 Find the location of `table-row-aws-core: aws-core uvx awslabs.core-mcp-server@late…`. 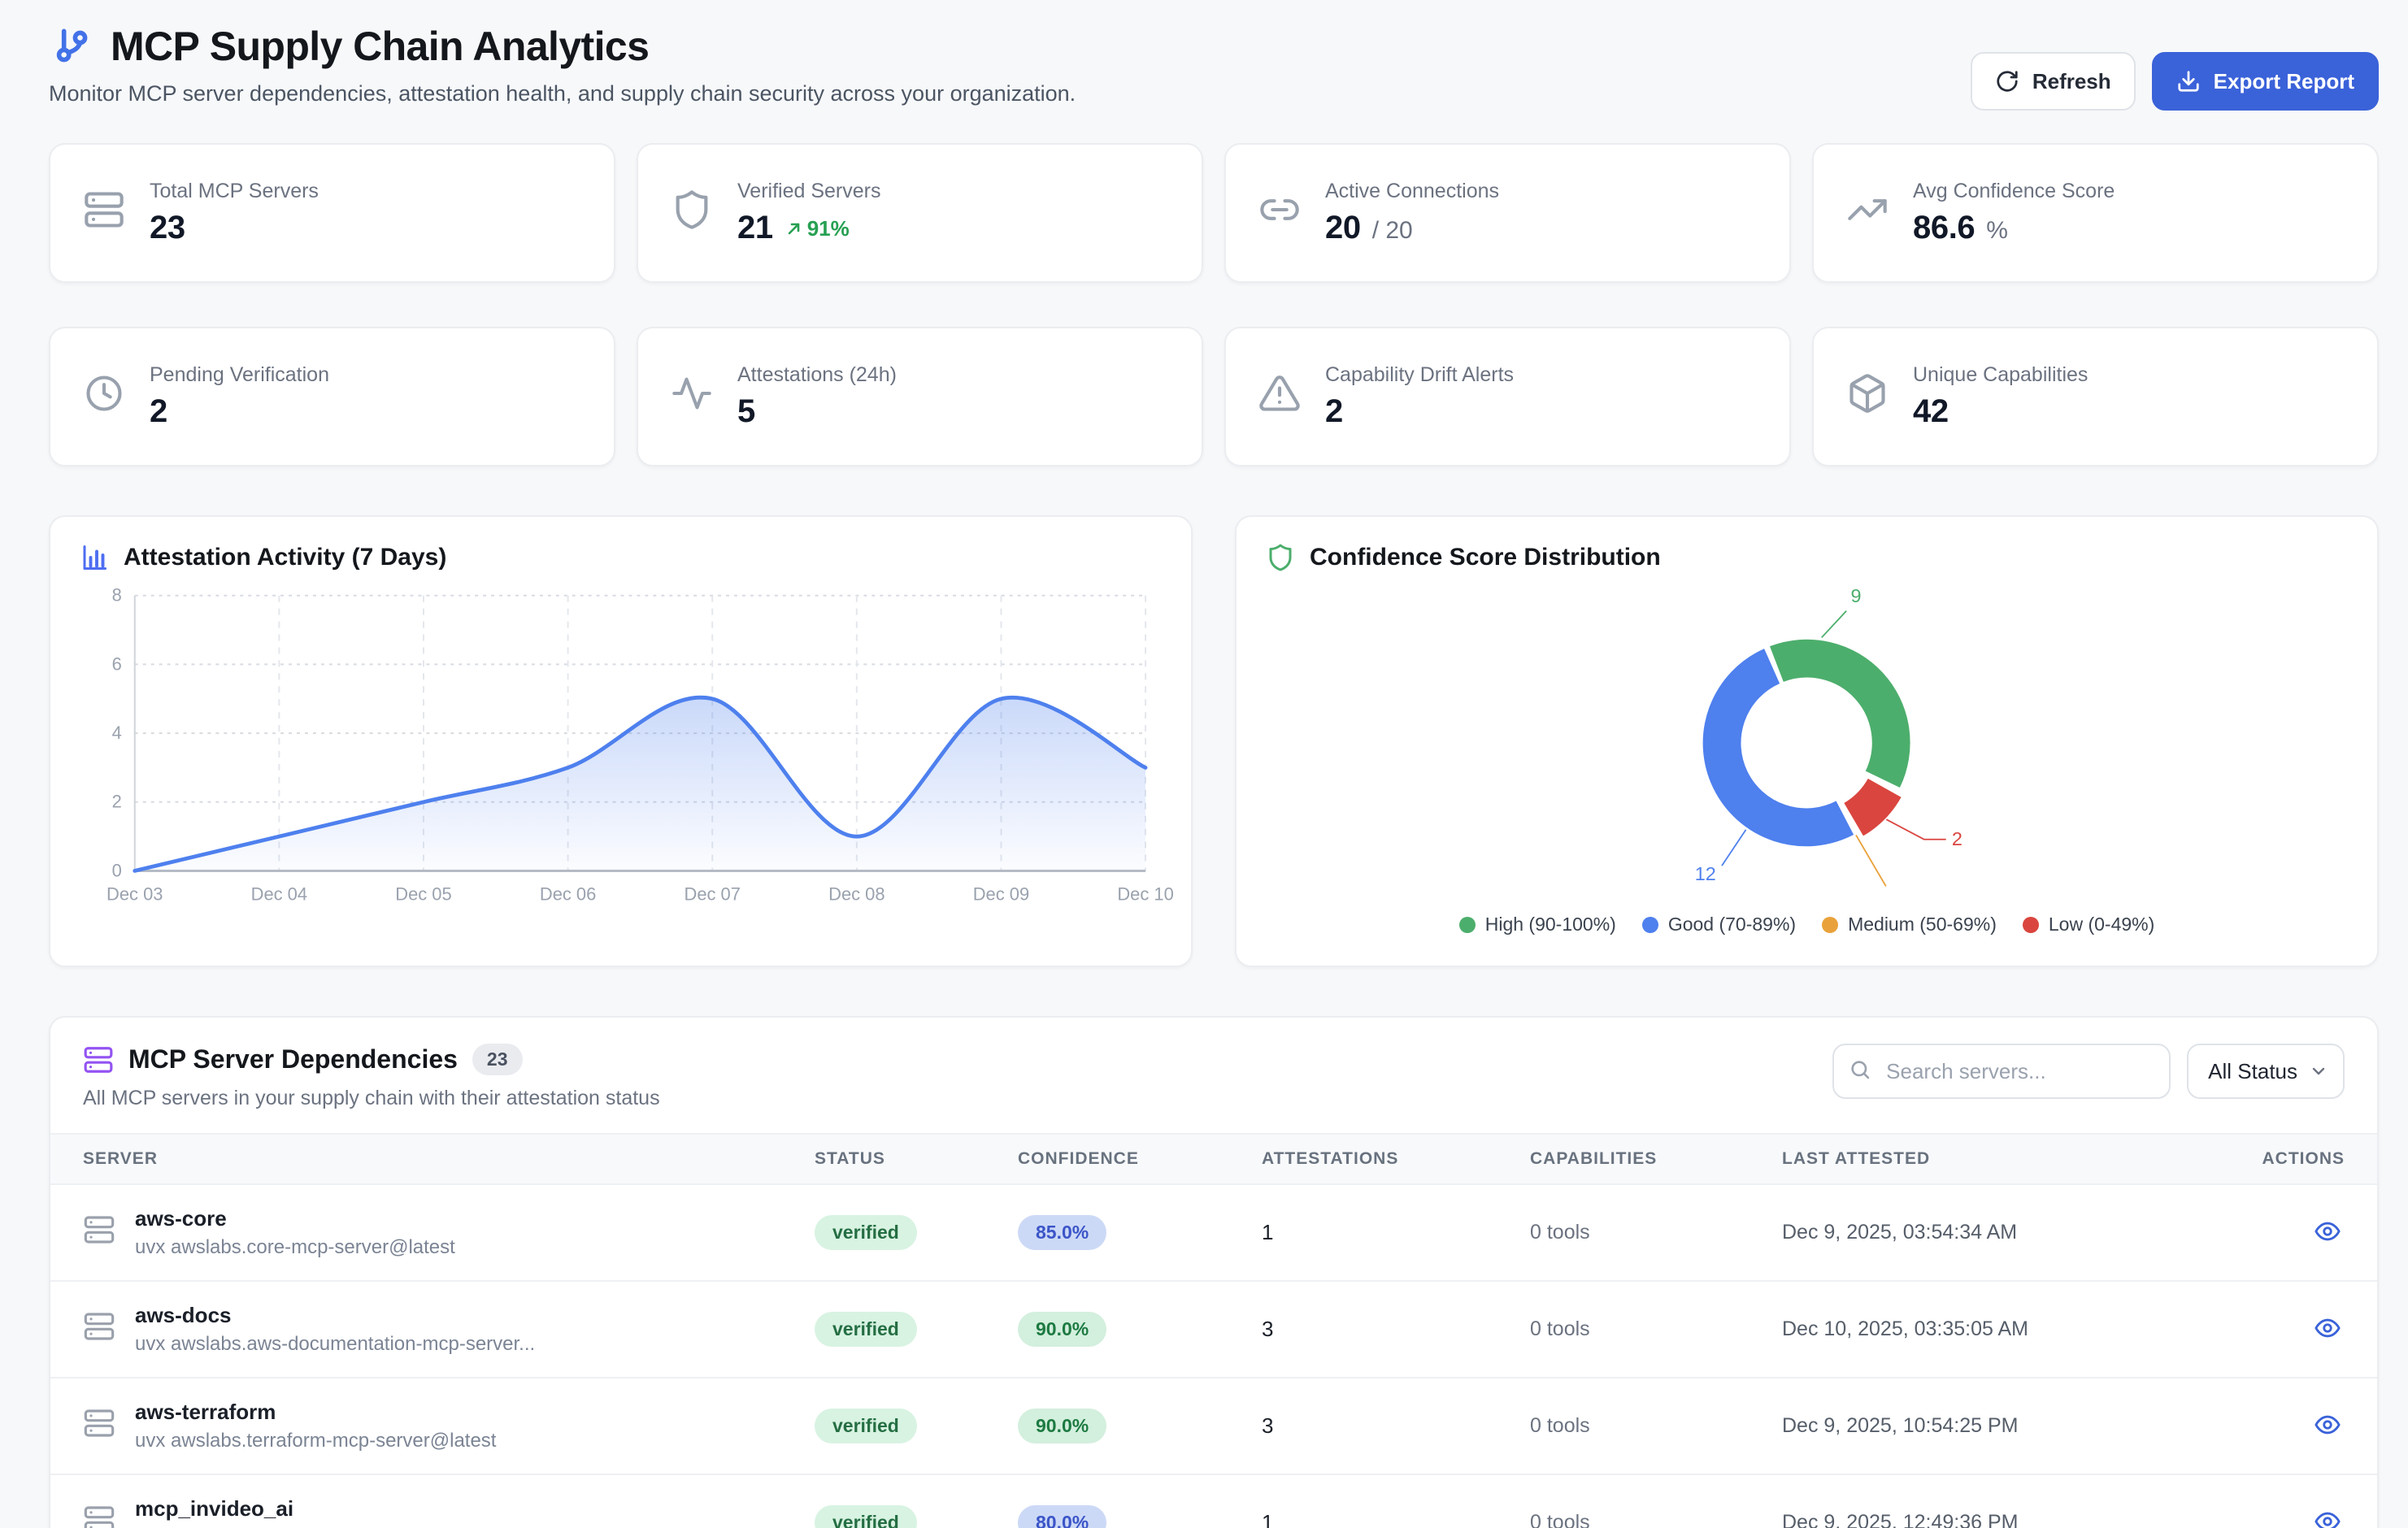

table-row-aws-core: aws-core uvx awslabs.core-mcp-server@late… is located at coordinates (1213, 1233).